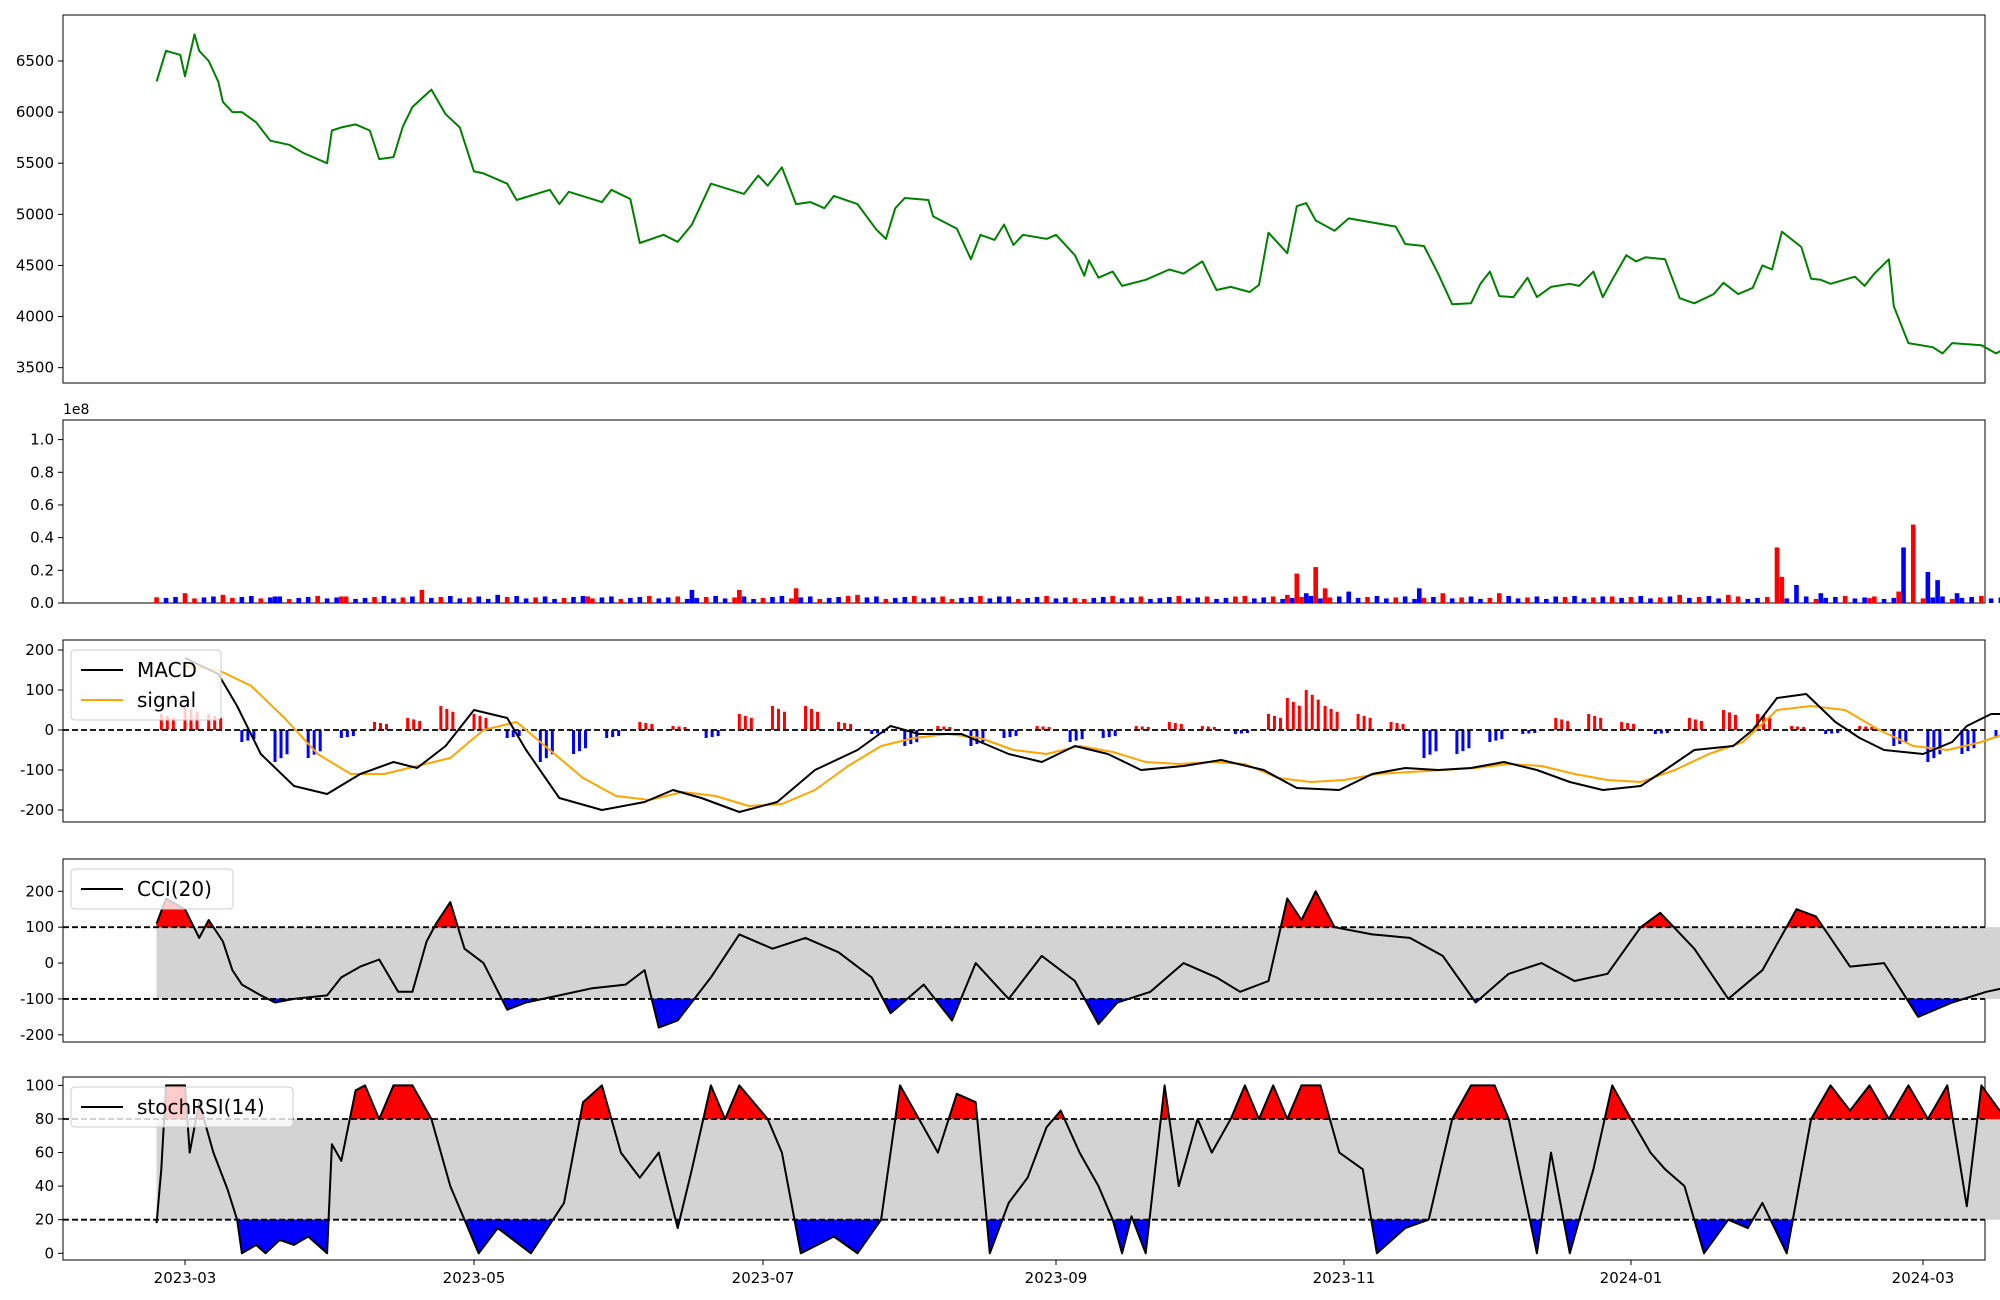 The height and width of the screenshot is (1300, 2000). I want to click on cci-legend: CCI(20), so click(152, 889).